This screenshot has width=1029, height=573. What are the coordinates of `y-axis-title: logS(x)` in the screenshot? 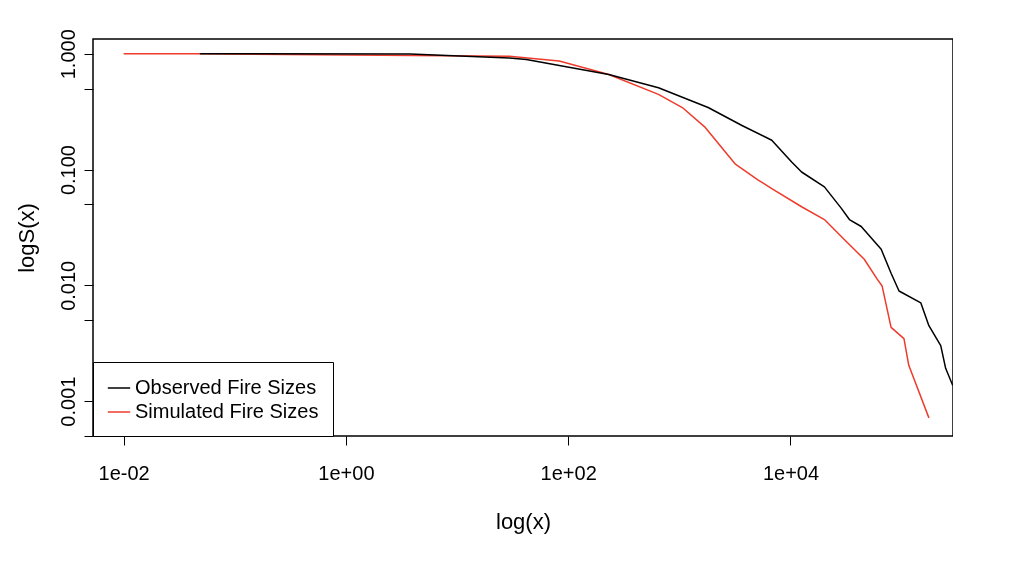 It's located at (26, 238).